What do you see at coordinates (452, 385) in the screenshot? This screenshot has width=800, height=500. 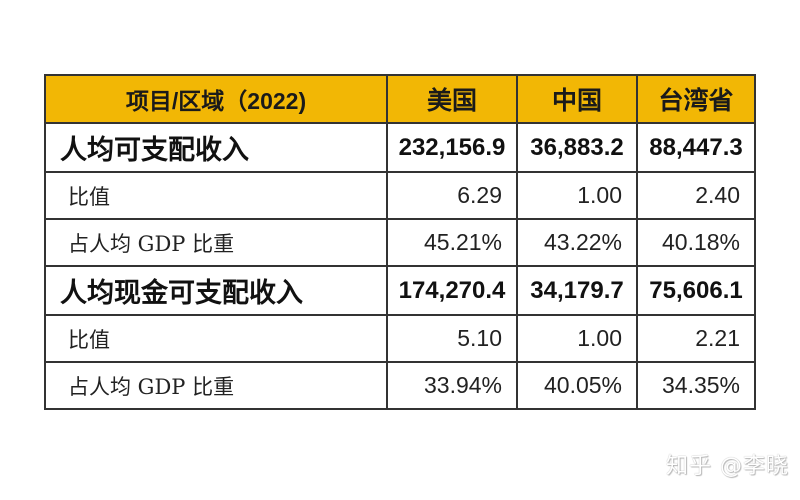 I see `cell-usa: 33.94%` at bounding box center [452, 385].